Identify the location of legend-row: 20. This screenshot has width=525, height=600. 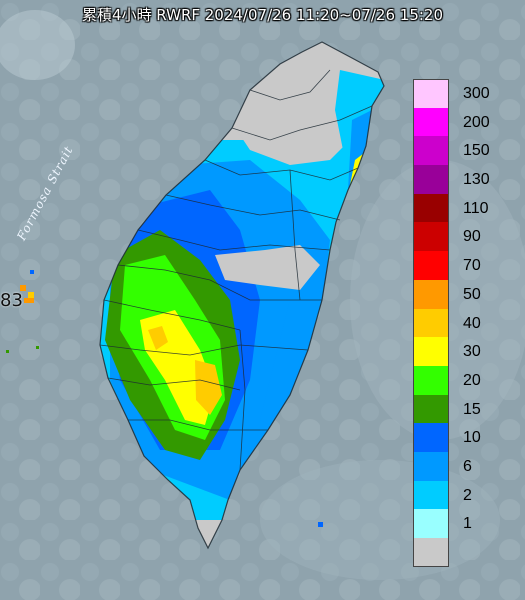
(463, 380).